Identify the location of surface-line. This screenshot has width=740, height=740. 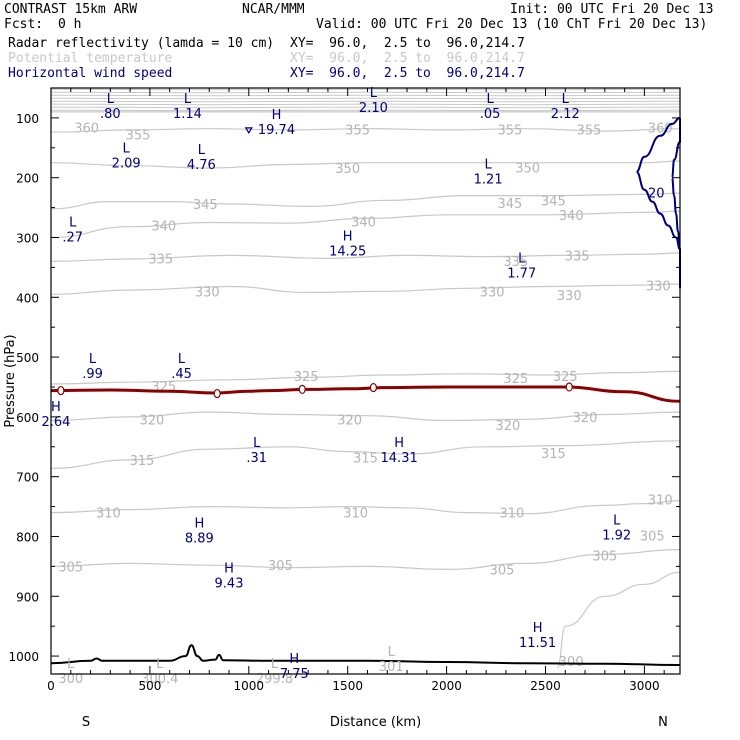
(365, 655).